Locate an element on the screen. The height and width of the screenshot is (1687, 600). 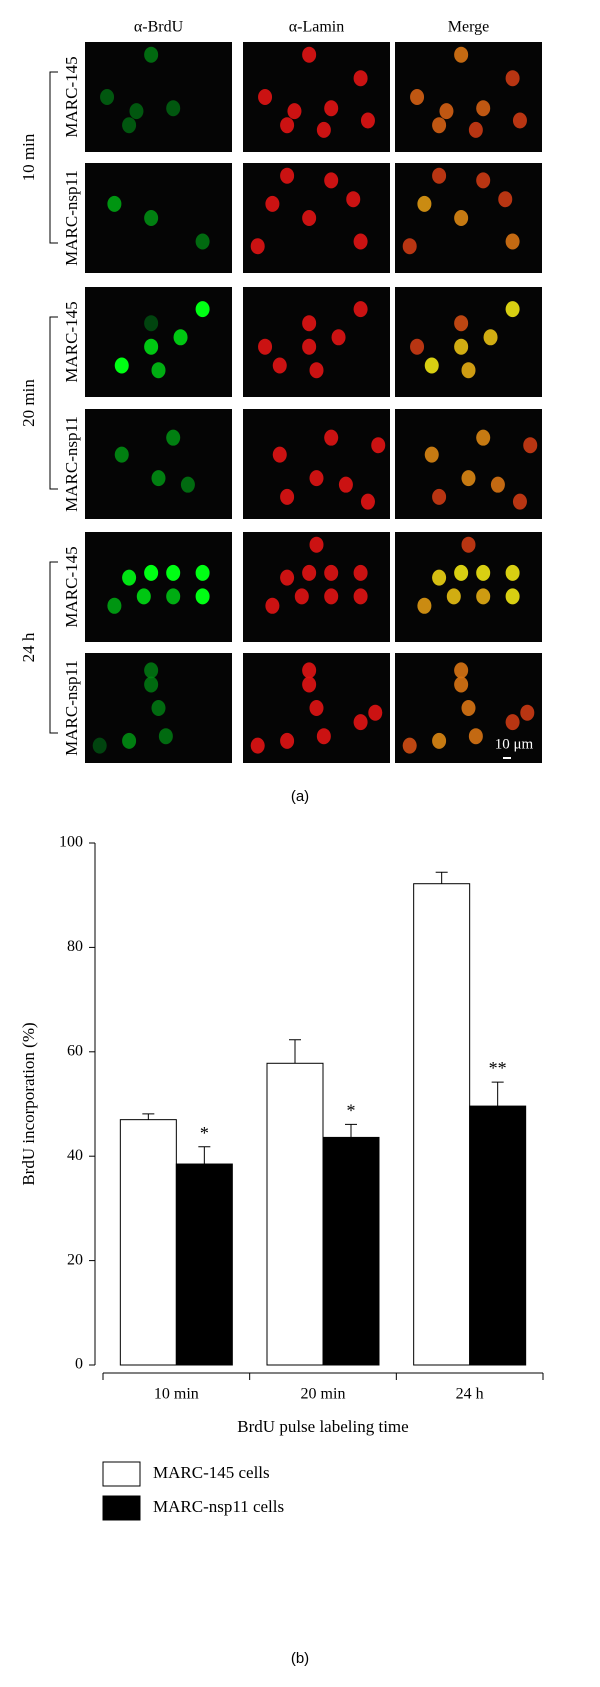
row-label: MARC-nsp11 is located at coordinates (71, 218).